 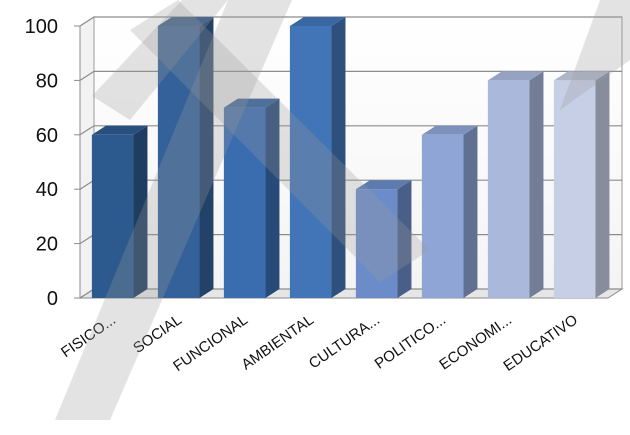 I want to click on y-tick-label: 0, so click(x=52, y=299).